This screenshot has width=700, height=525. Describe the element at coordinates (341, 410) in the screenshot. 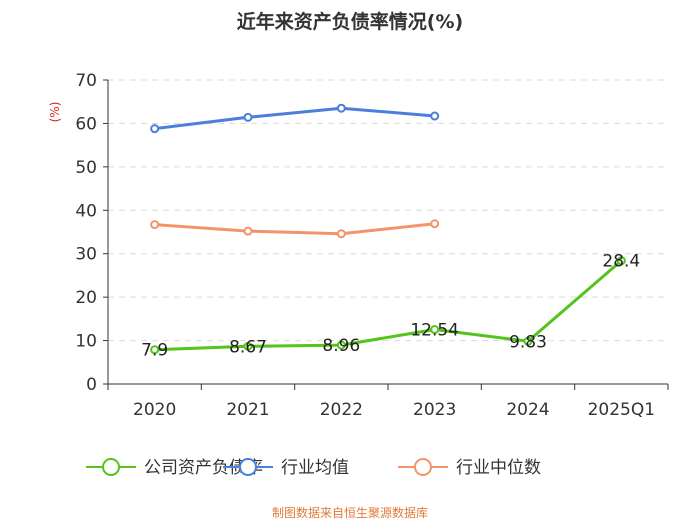

I see `x-tick-label: 2022` at that location.